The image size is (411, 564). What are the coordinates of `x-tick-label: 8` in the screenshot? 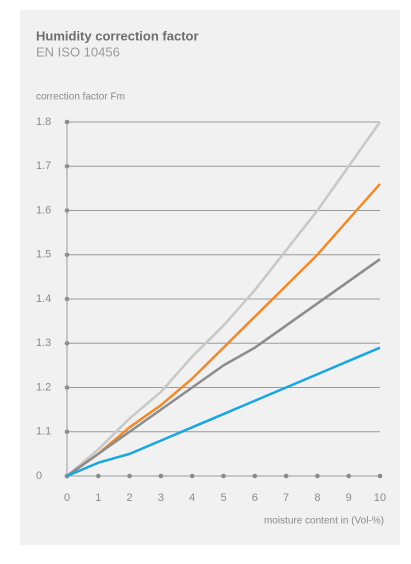 It's located at (317, 498).